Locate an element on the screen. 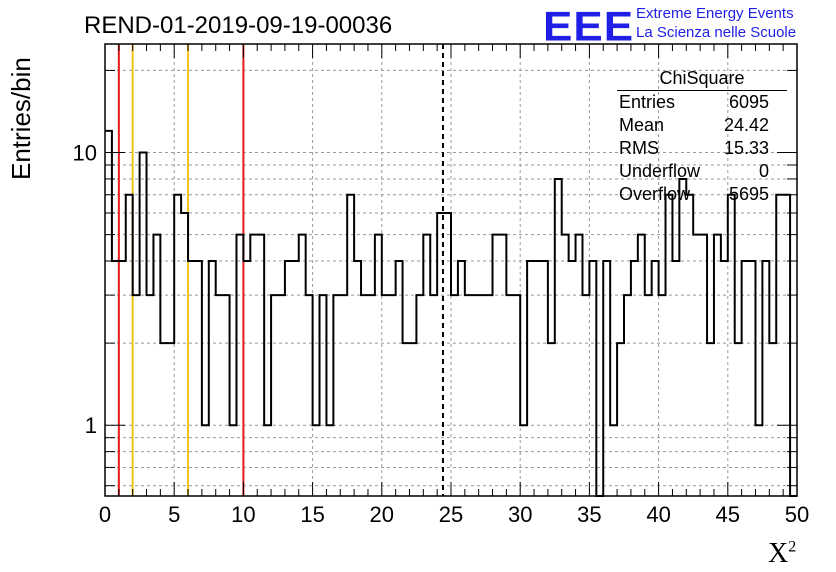 This screenshot has height=572, width=836. chart-title: REND-01-2019-09-19-00036 is located at coordinates (238, 25).